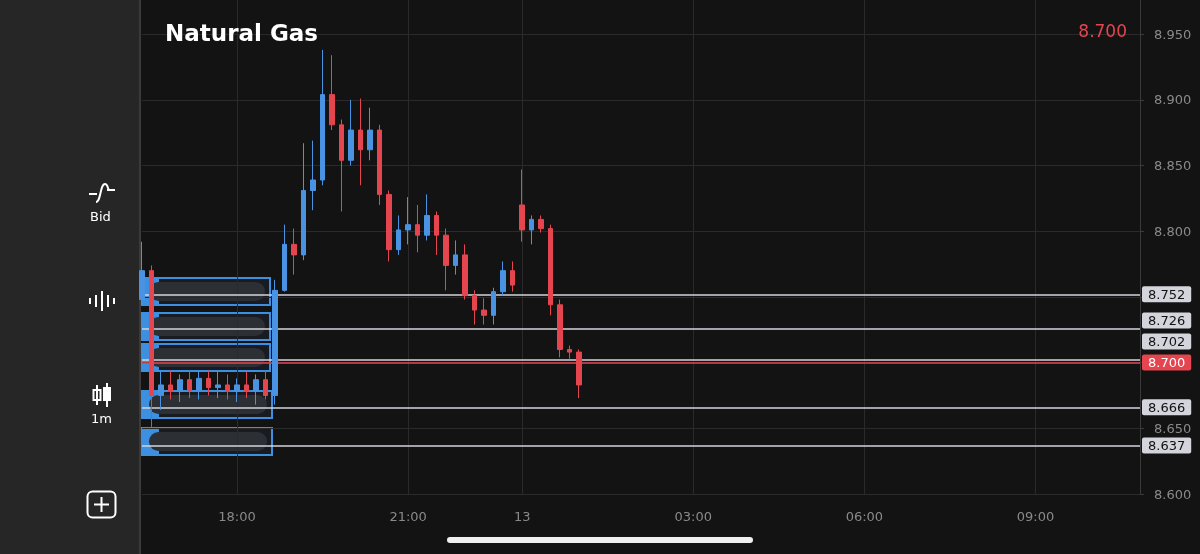  Describe the element at coordinates (1167, 294) in the screenshot. I see `ref-line-label: 8.752` at that location.